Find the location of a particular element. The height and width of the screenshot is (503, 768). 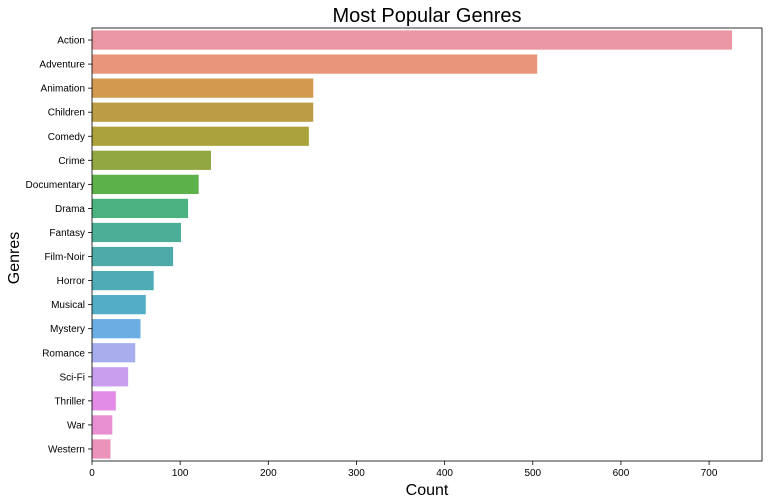

x-tick-label: 700 is located at coordinates (709, 473).